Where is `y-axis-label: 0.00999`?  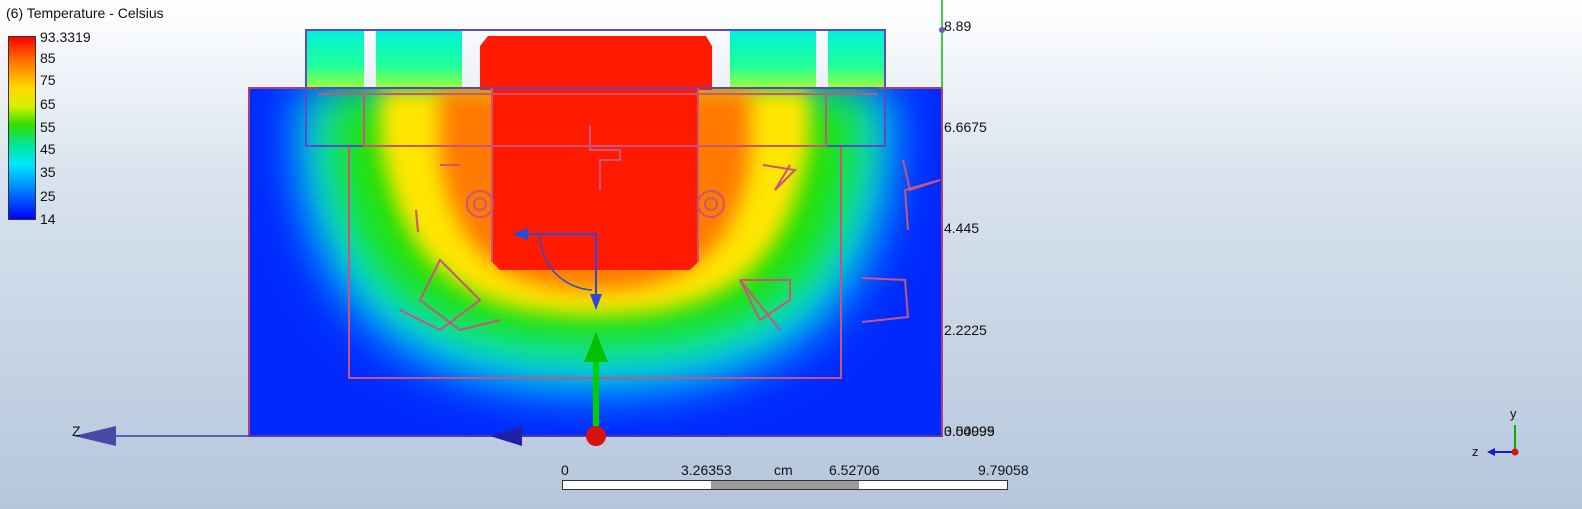 y-axis-label: 0.00999 is located at coordinates (969, 431).